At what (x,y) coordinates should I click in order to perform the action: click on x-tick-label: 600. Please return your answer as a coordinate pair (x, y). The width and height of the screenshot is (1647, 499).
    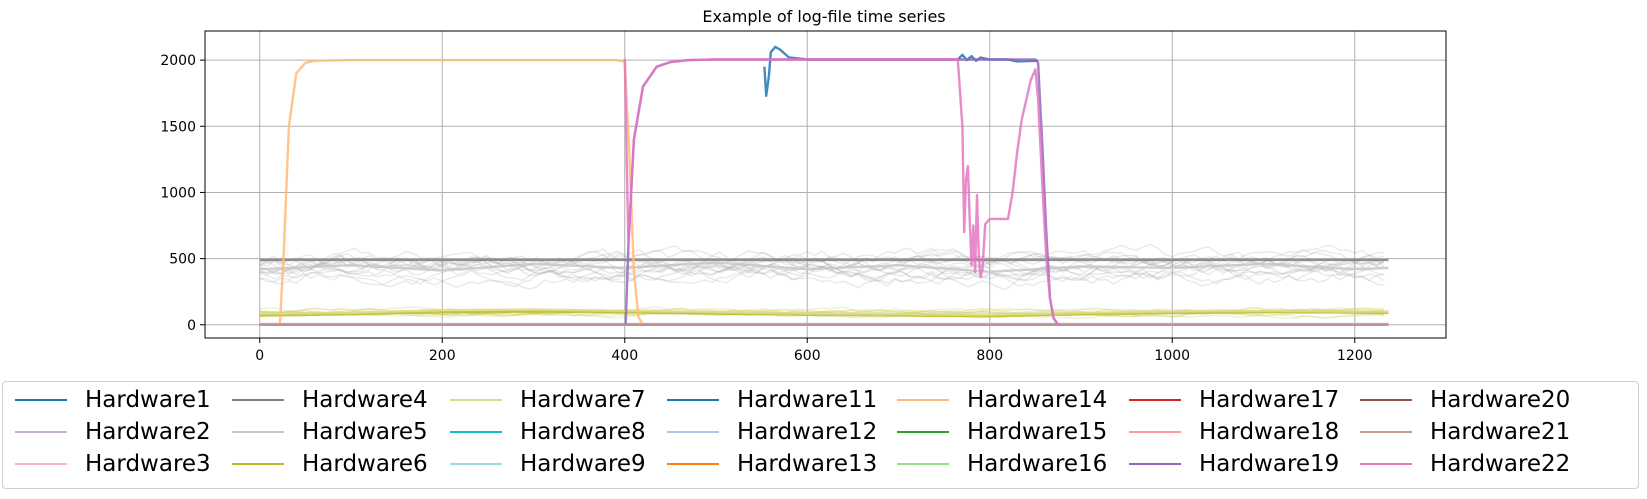
    Looking at the image, I should click on (807, 356).